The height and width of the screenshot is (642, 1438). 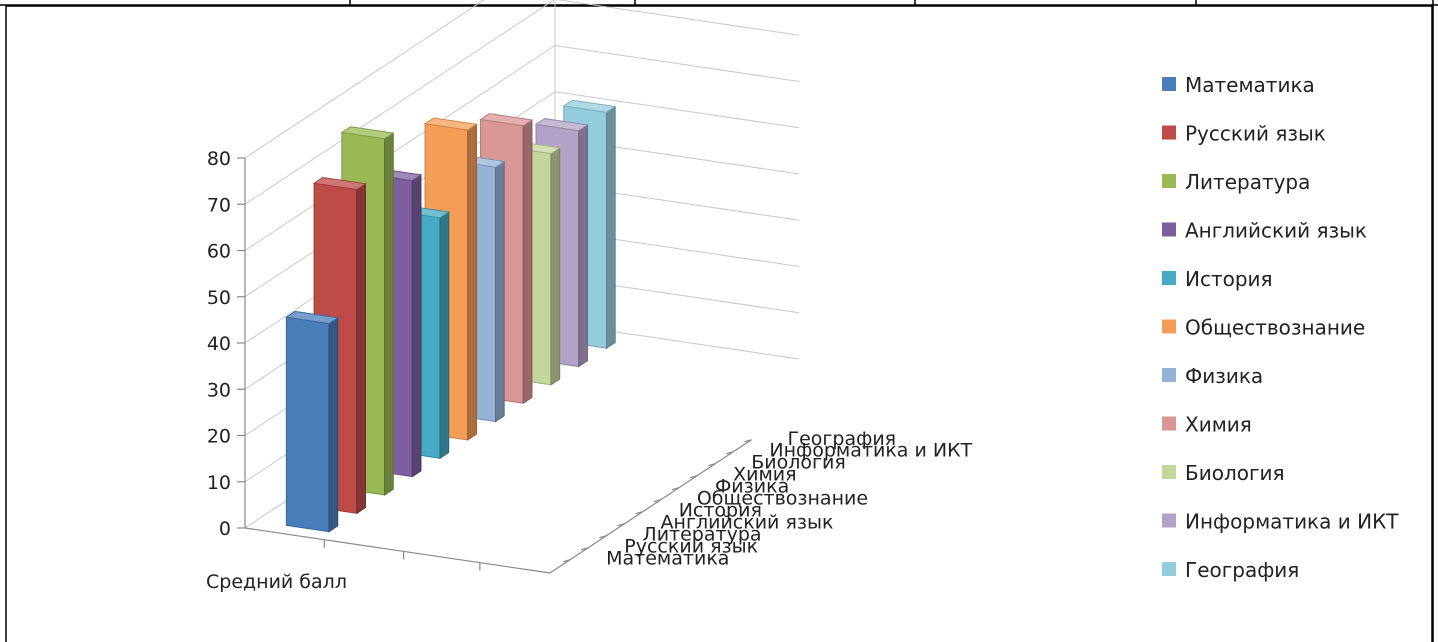 I want to click on y-tick-label: 50, so click(x=219, y=298).